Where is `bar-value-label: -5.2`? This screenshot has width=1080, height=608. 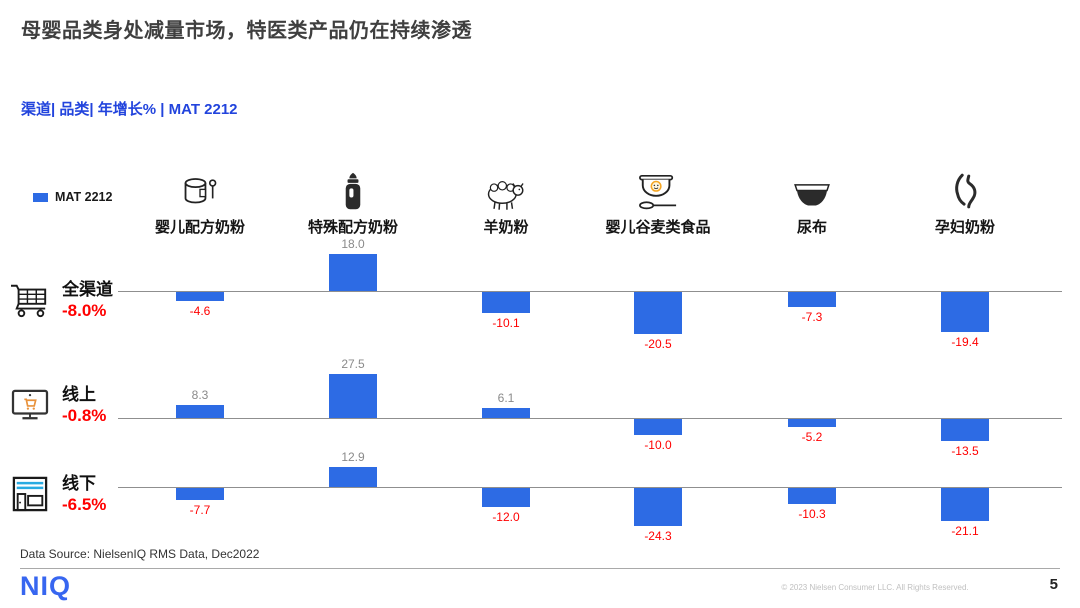 bar-value-label: -5.2 is located at coordinates (812, 437).